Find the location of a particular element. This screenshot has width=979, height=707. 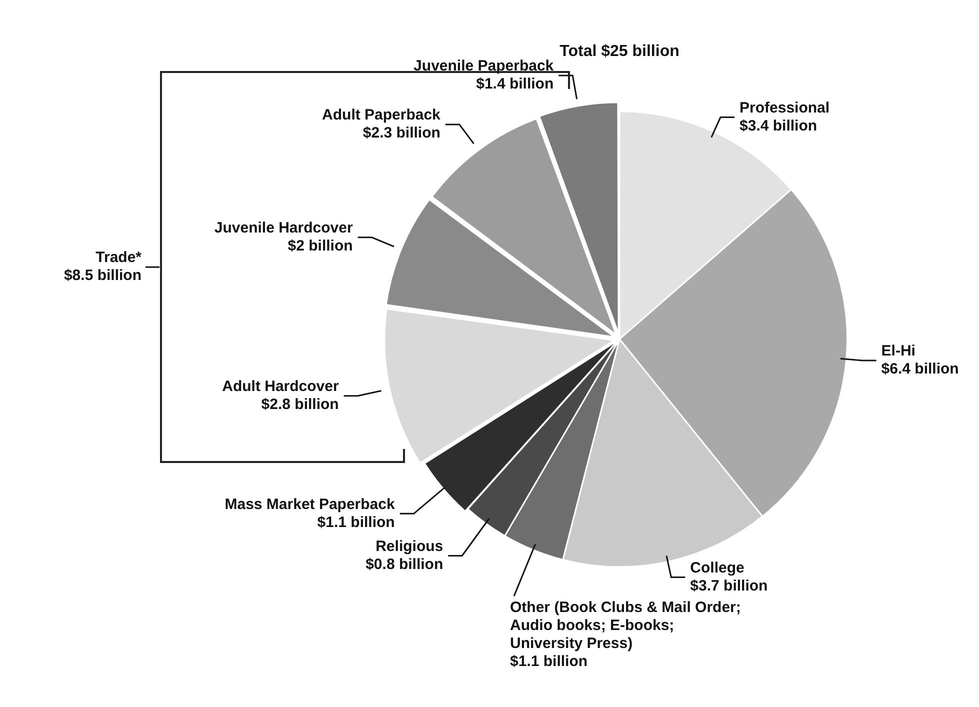

slice-label: Other (Book Clubs & Mail Order; Audio books; E-books; University Press) is located at coordinates (625, 625).